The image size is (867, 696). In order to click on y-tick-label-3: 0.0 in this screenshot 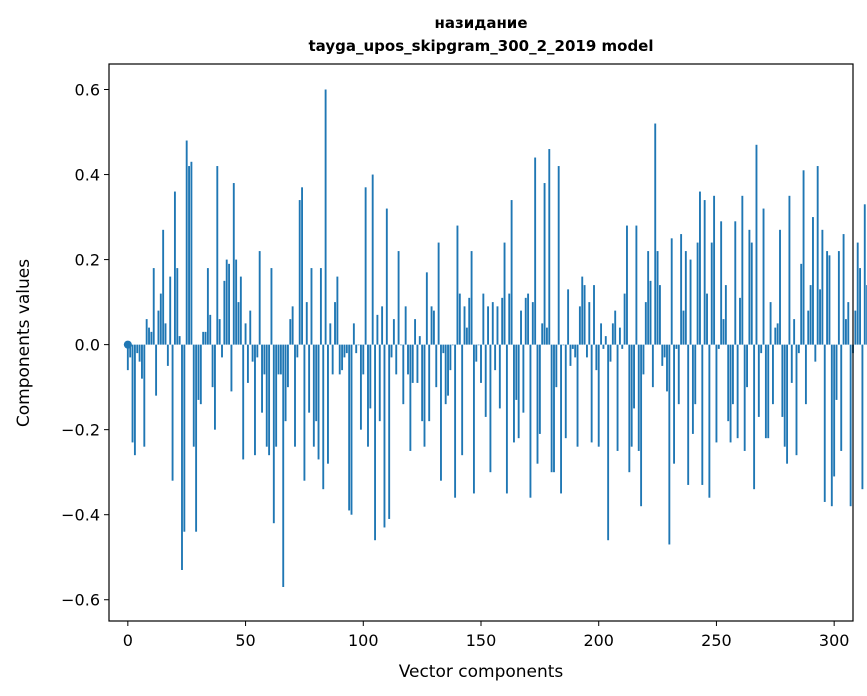, I will do `click(87, 345)`.